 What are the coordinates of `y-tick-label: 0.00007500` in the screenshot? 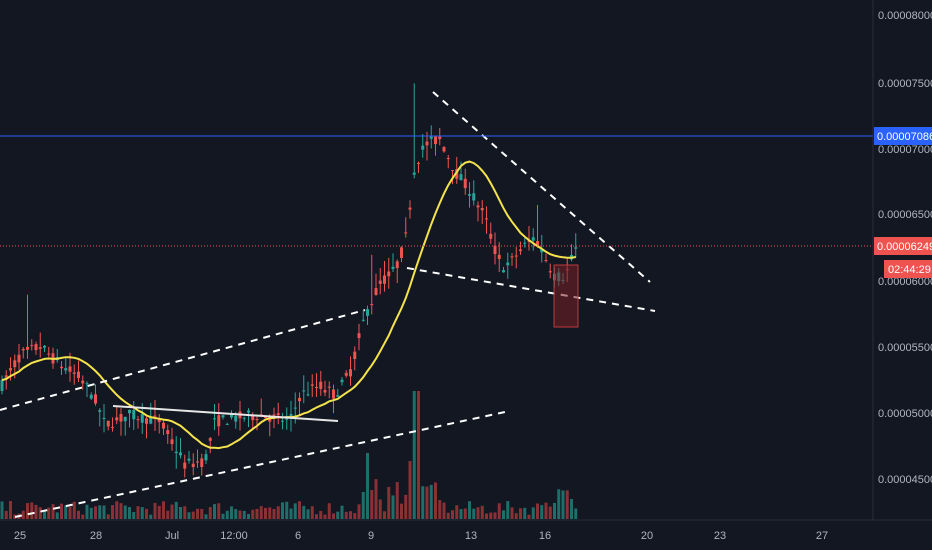 It's located at (905, 84).